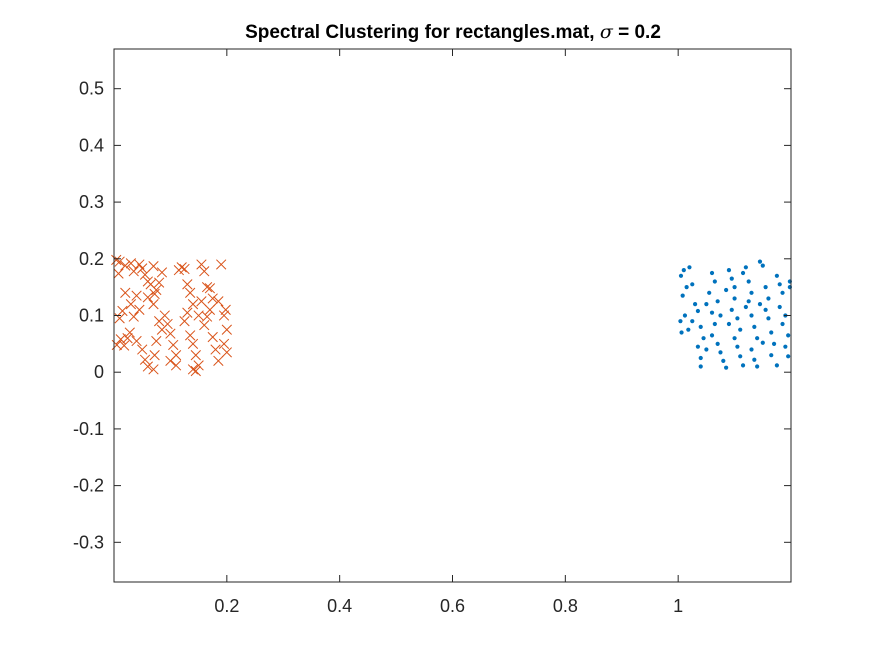 The width and height of the screenshot is (875, 661). Describe the element at coordinates (422, 32) in the screenshot. I see `chart-title-prefix: Spectral Clustering for rectangles.mat,` at that location.